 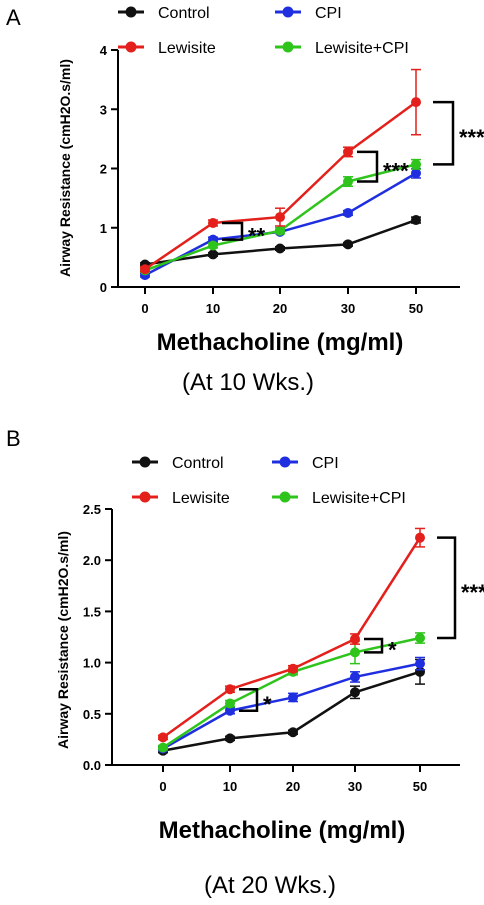 What do you see at coordinates (13, 17) in the screenshot?
I see `panel-letter: A` at bounding box center [13, 17].